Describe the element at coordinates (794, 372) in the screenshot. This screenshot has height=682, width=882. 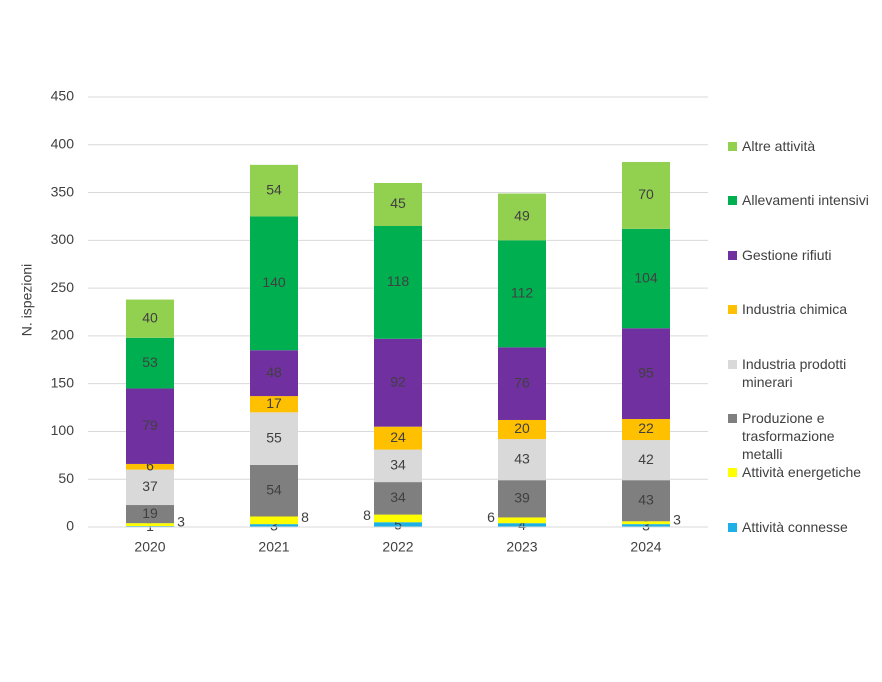
I see `legend-label: Industria prodotti minerari` at that location.